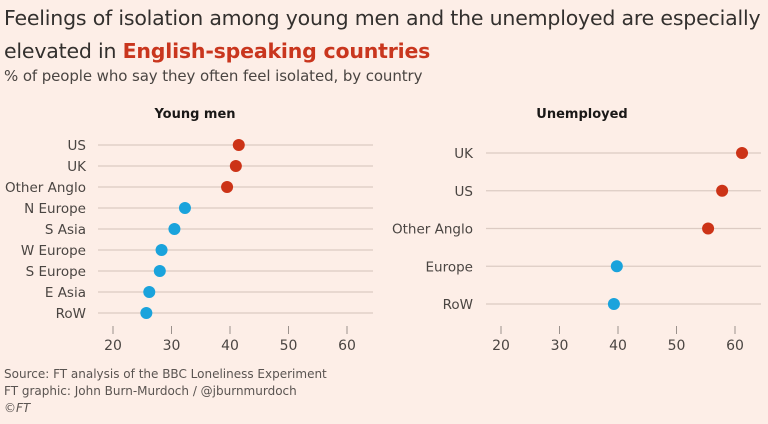 Image resolution: width=768 pixels, height=424 pixels. I want to click on panel-title: Young men, so click(194, 114).